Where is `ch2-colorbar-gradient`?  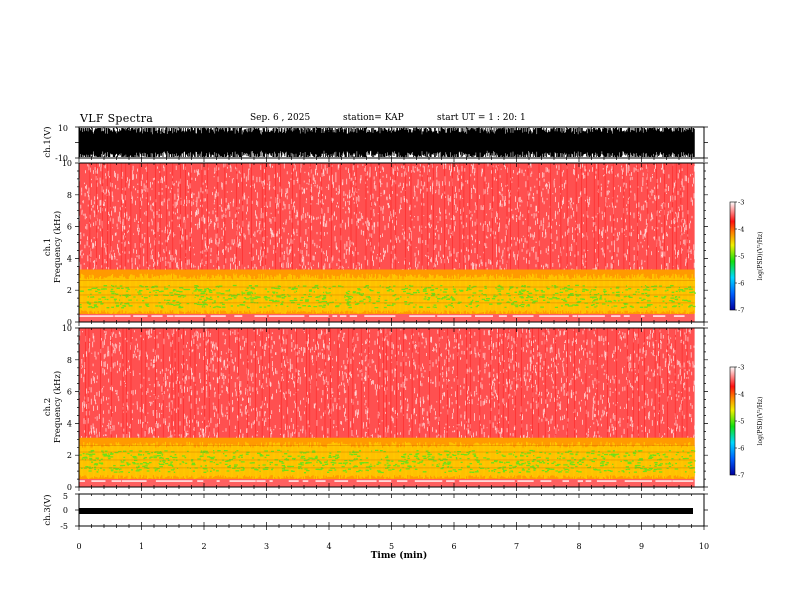
ch2-colorbar-gradient is located at coordinates (732, 421).